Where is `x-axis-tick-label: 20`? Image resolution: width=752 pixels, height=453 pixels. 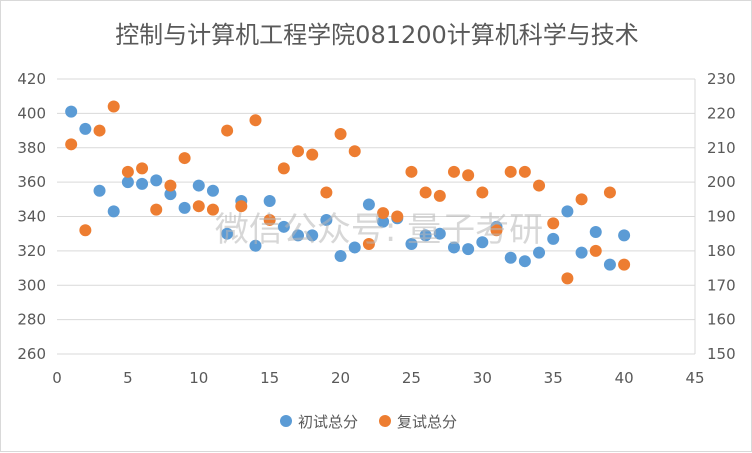 x-axis-tick-label: 20 is located at coordinates (340, 378).